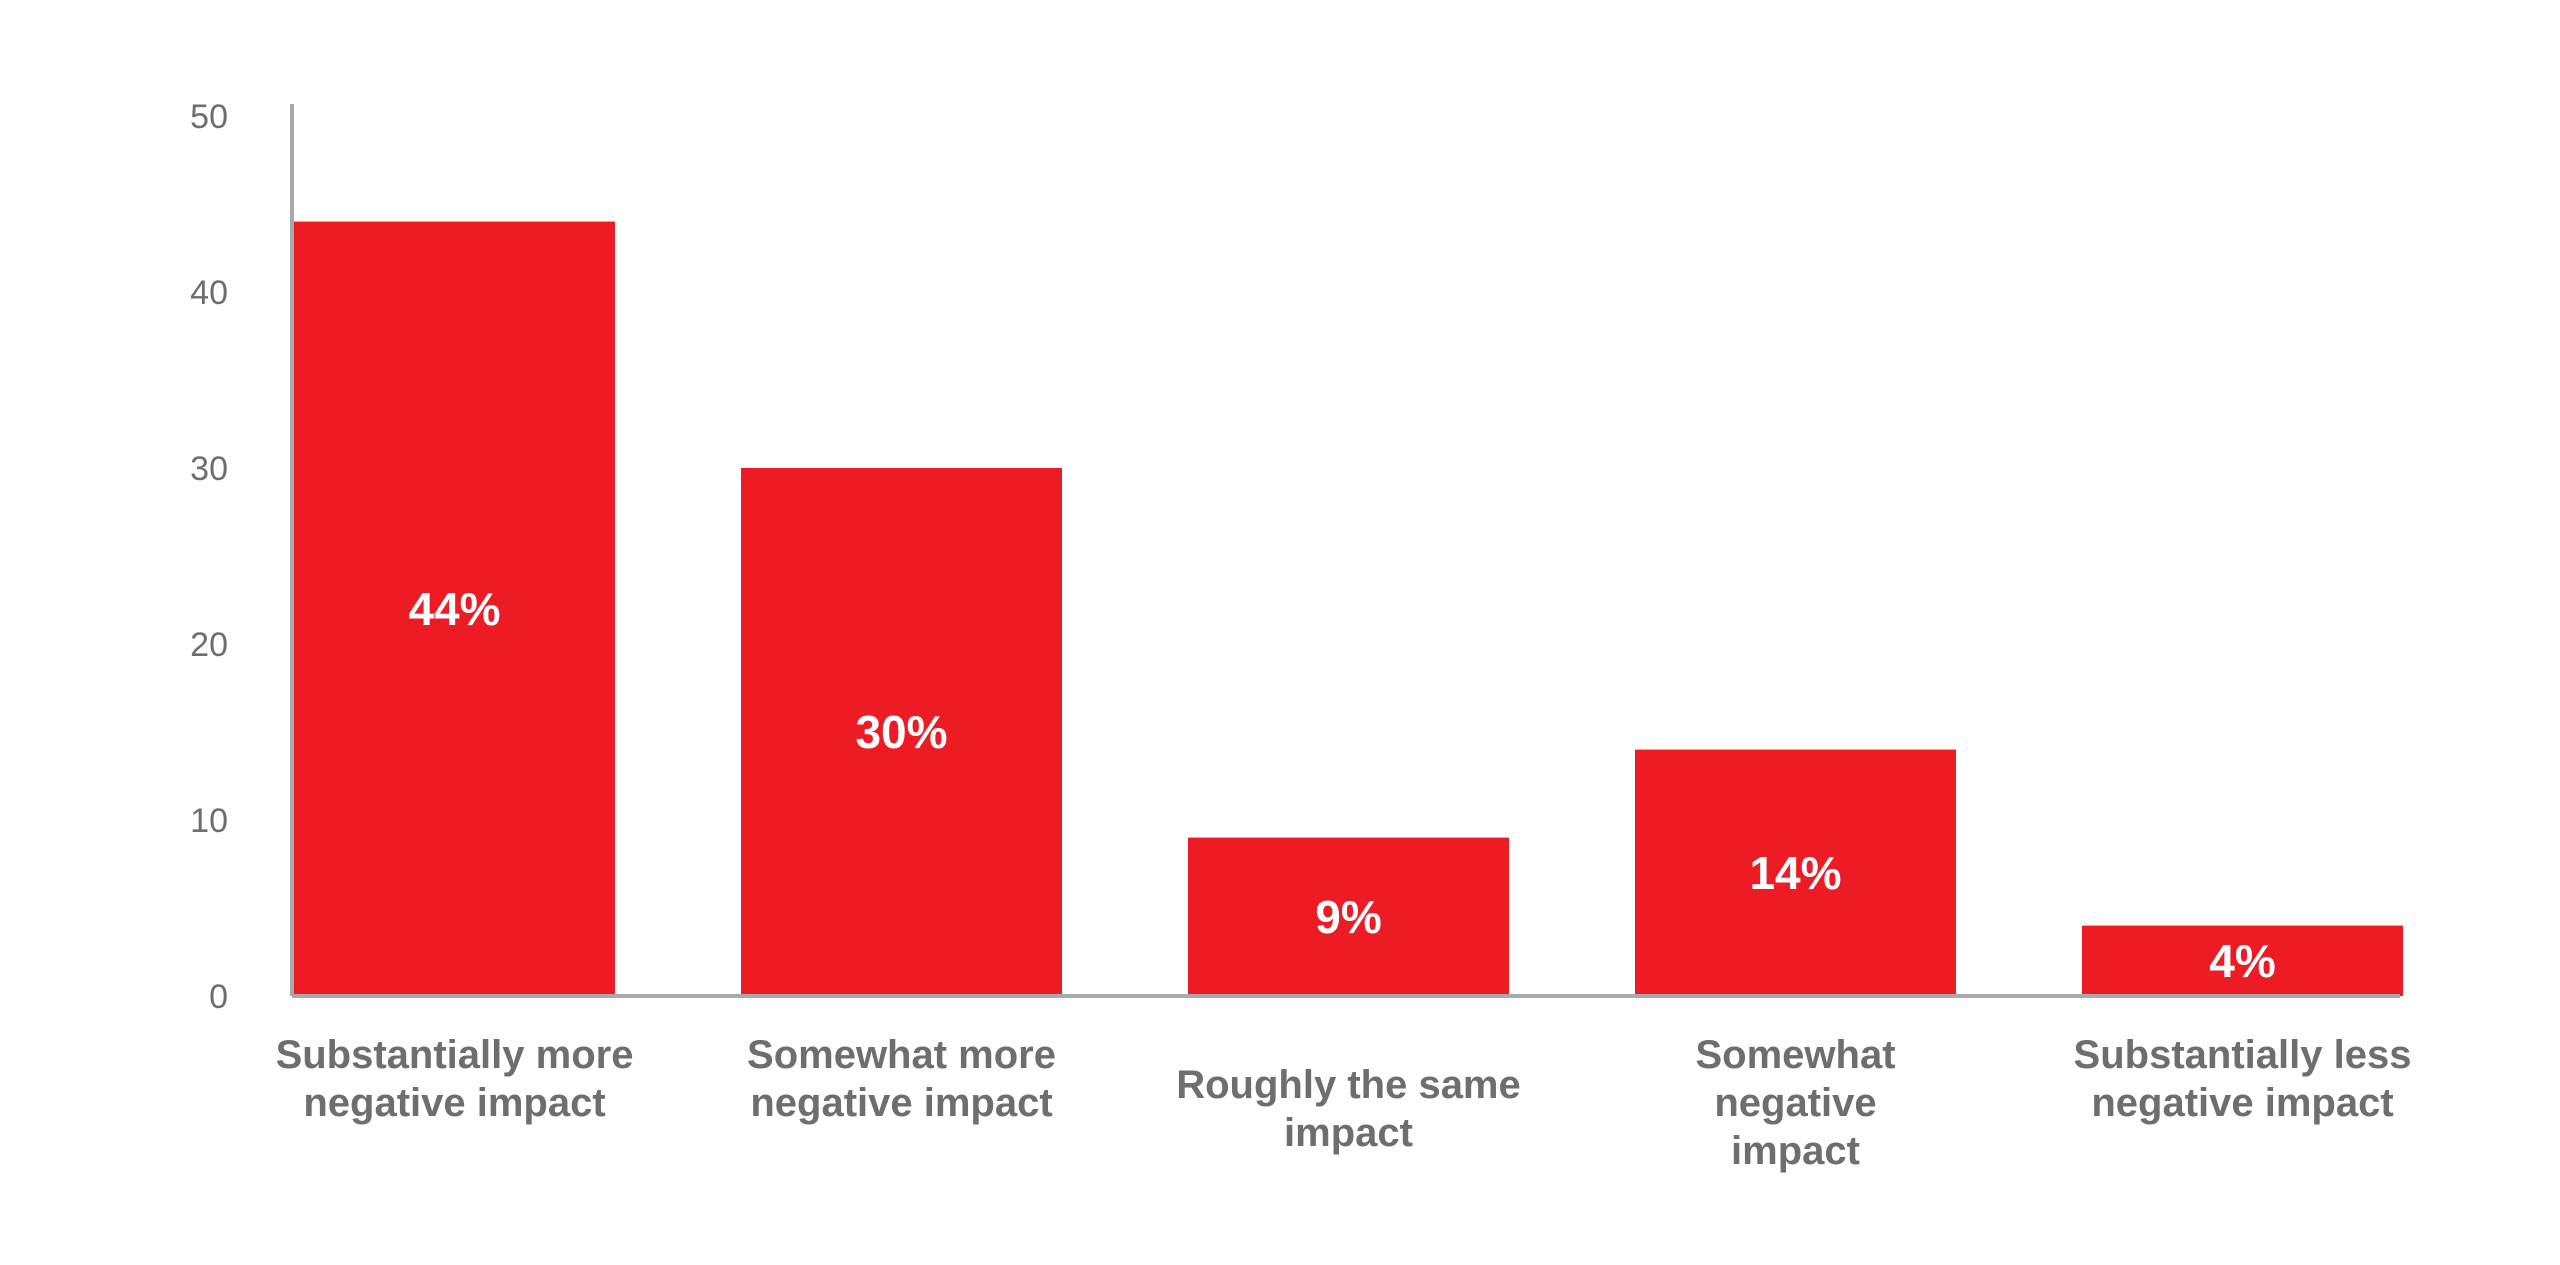  I want to click on bar-value-label: 9%, so click(1348, 917).